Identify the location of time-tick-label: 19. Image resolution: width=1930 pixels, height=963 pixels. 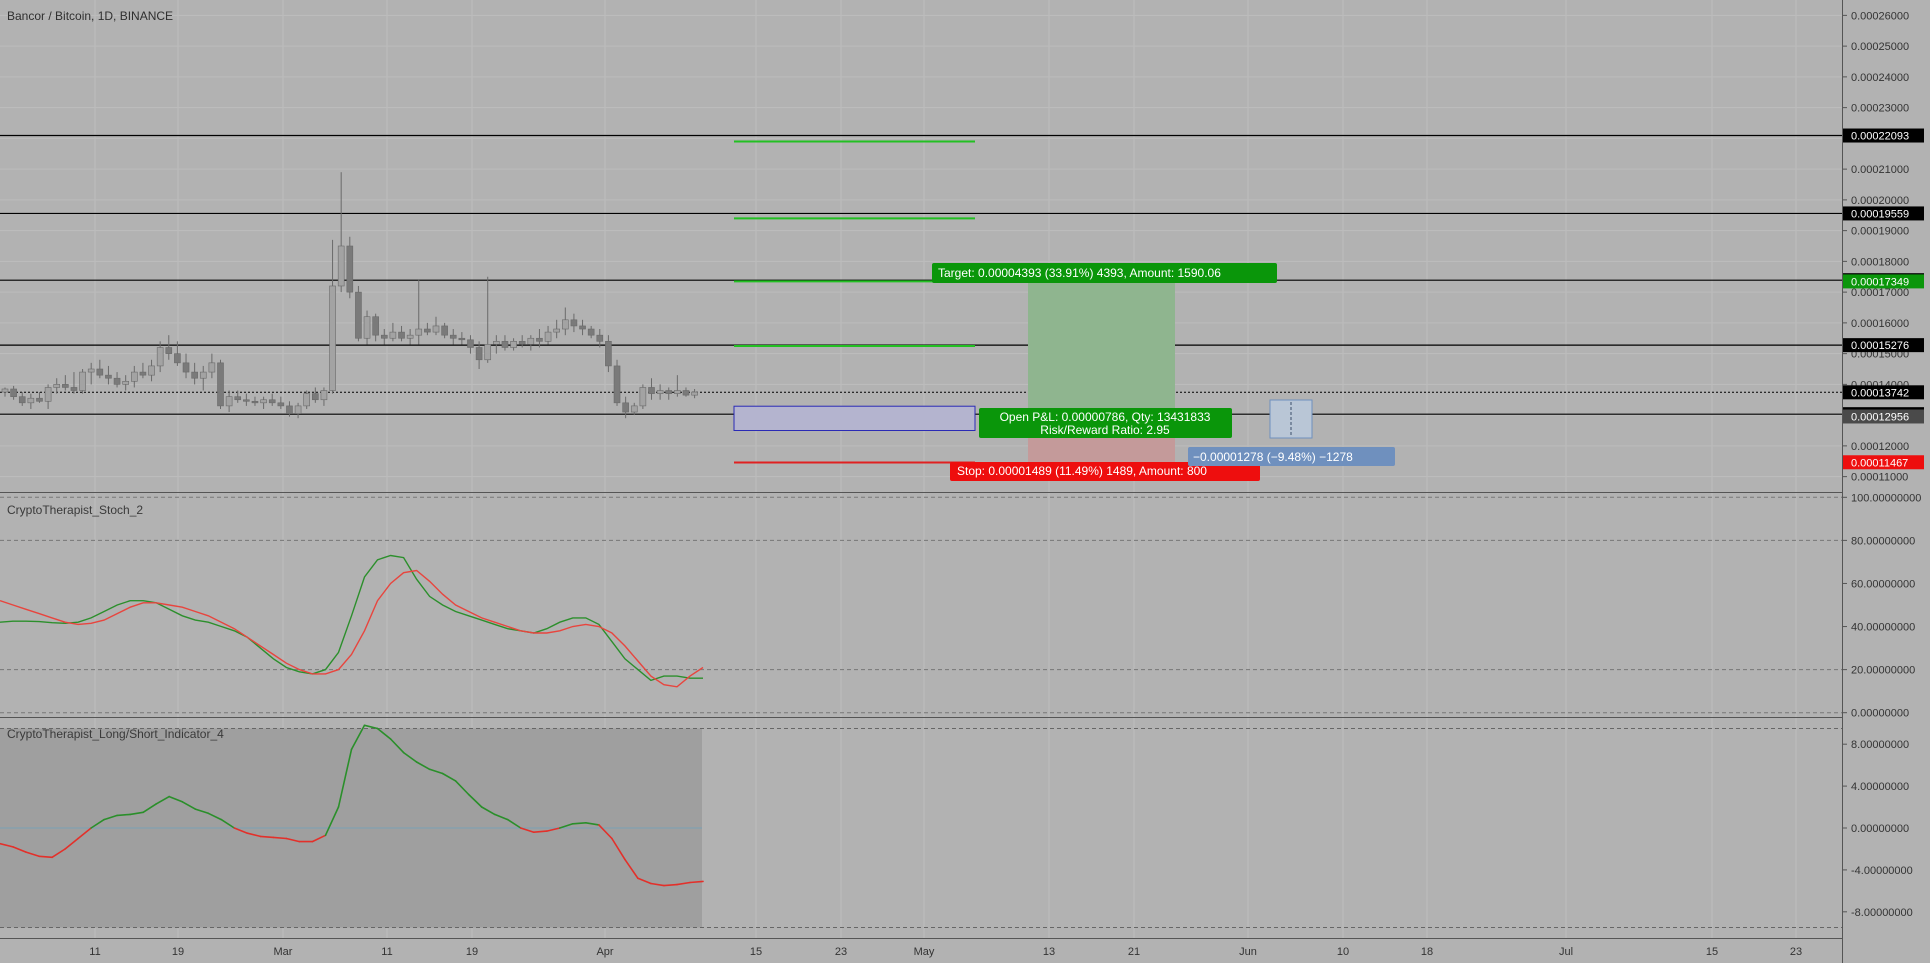
(178, 952).